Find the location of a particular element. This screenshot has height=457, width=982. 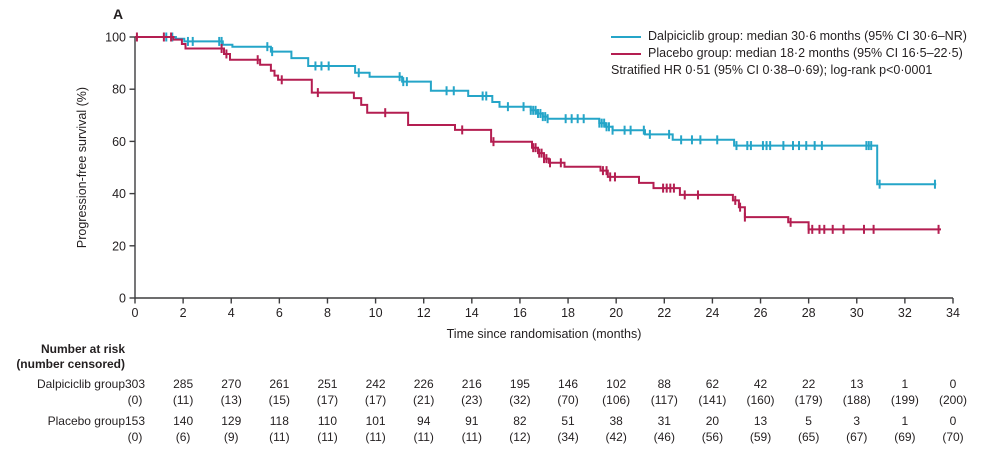

risk-row-label-placebo: Placebo group is located at coordinates (86, 421).